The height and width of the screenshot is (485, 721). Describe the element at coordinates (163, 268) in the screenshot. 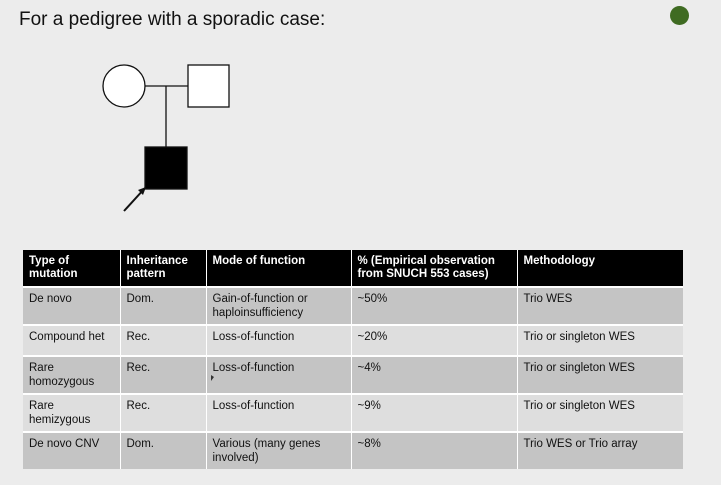

I see `header-inheritance-pattern: Inheritance pattern` at that location.